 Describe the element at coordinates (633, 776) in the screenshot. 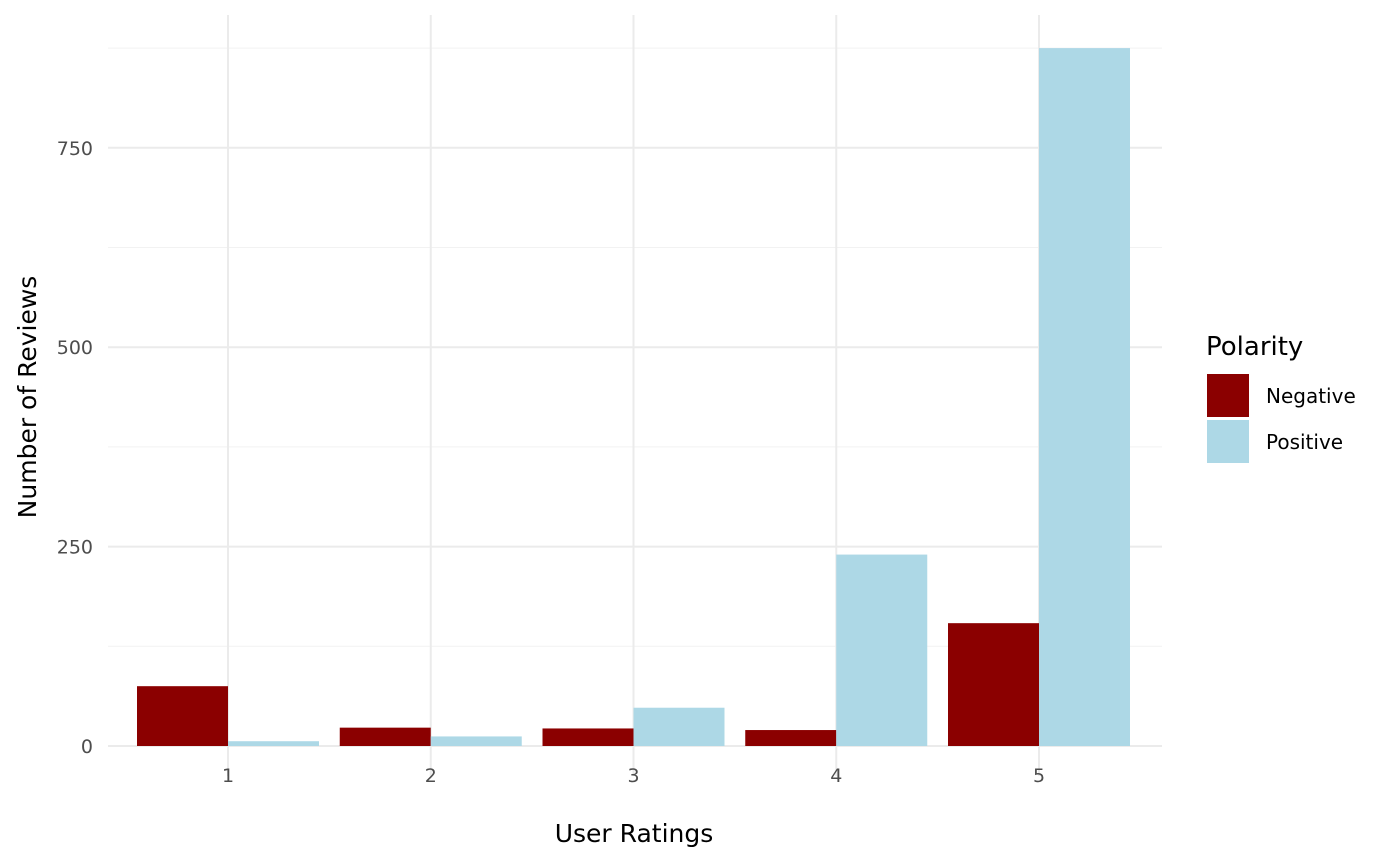

I see `x-tick-label: 3` at that location.